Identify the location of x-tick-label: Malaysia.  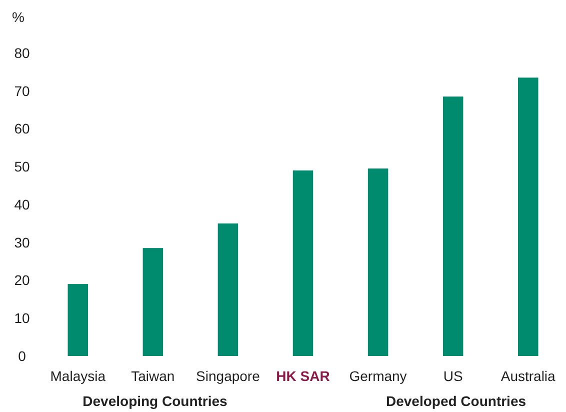
(78, 376).